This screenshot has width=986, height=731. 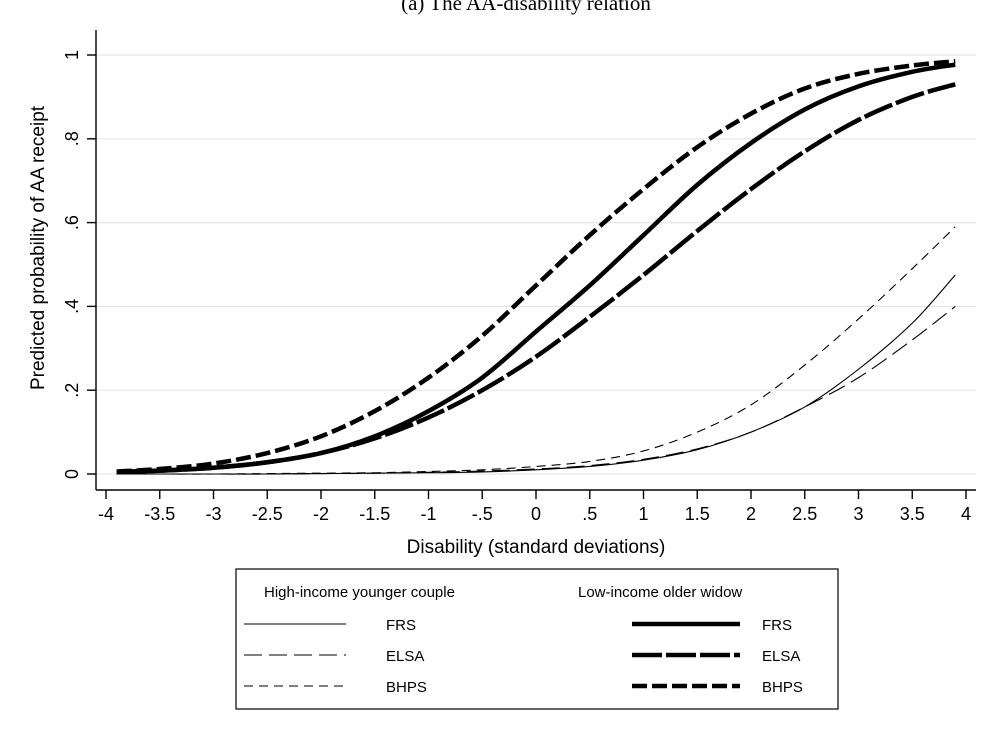 I want to click on x-axis-label: Disability (standard deviations), so click(x=536, y=547).